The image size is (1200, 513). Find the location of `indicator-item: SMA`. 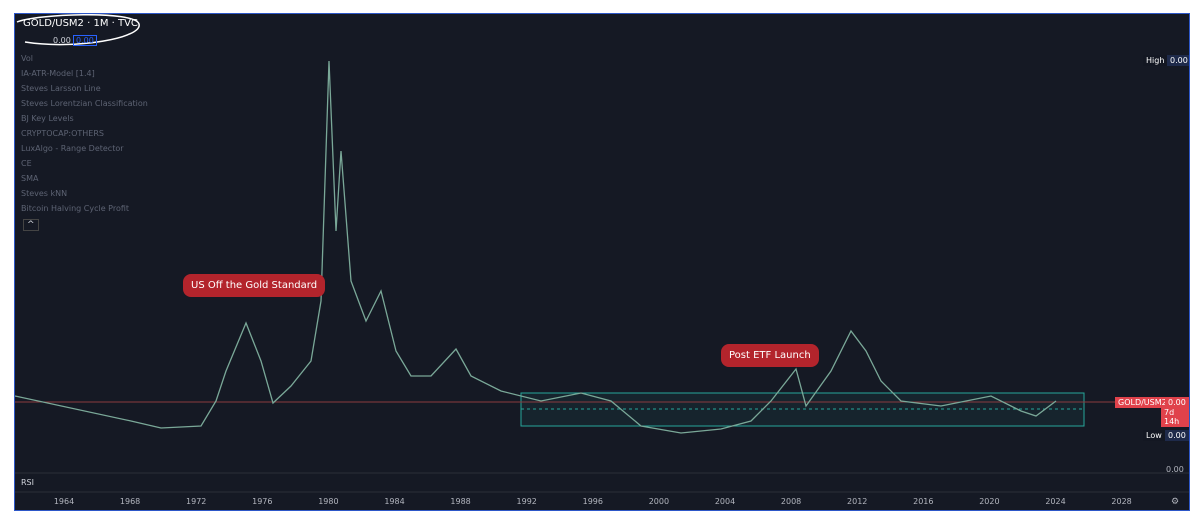

indicator-item: SMA is located at coordinates (30, 178).